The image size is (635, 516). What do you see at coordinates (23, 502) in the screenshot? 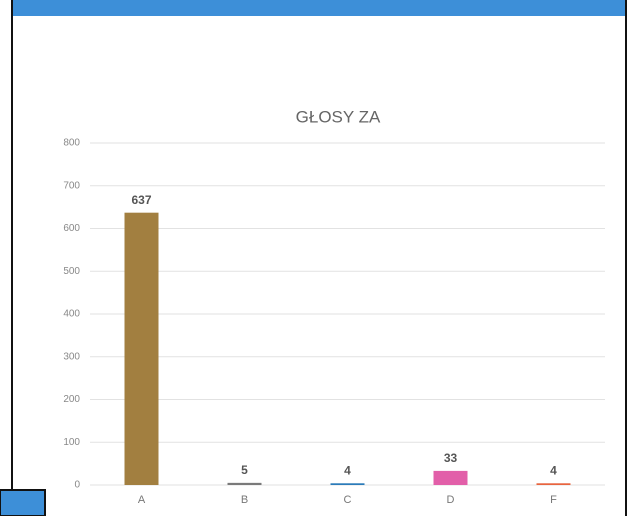
I see `corner-box` at bounding box center [23, 502].